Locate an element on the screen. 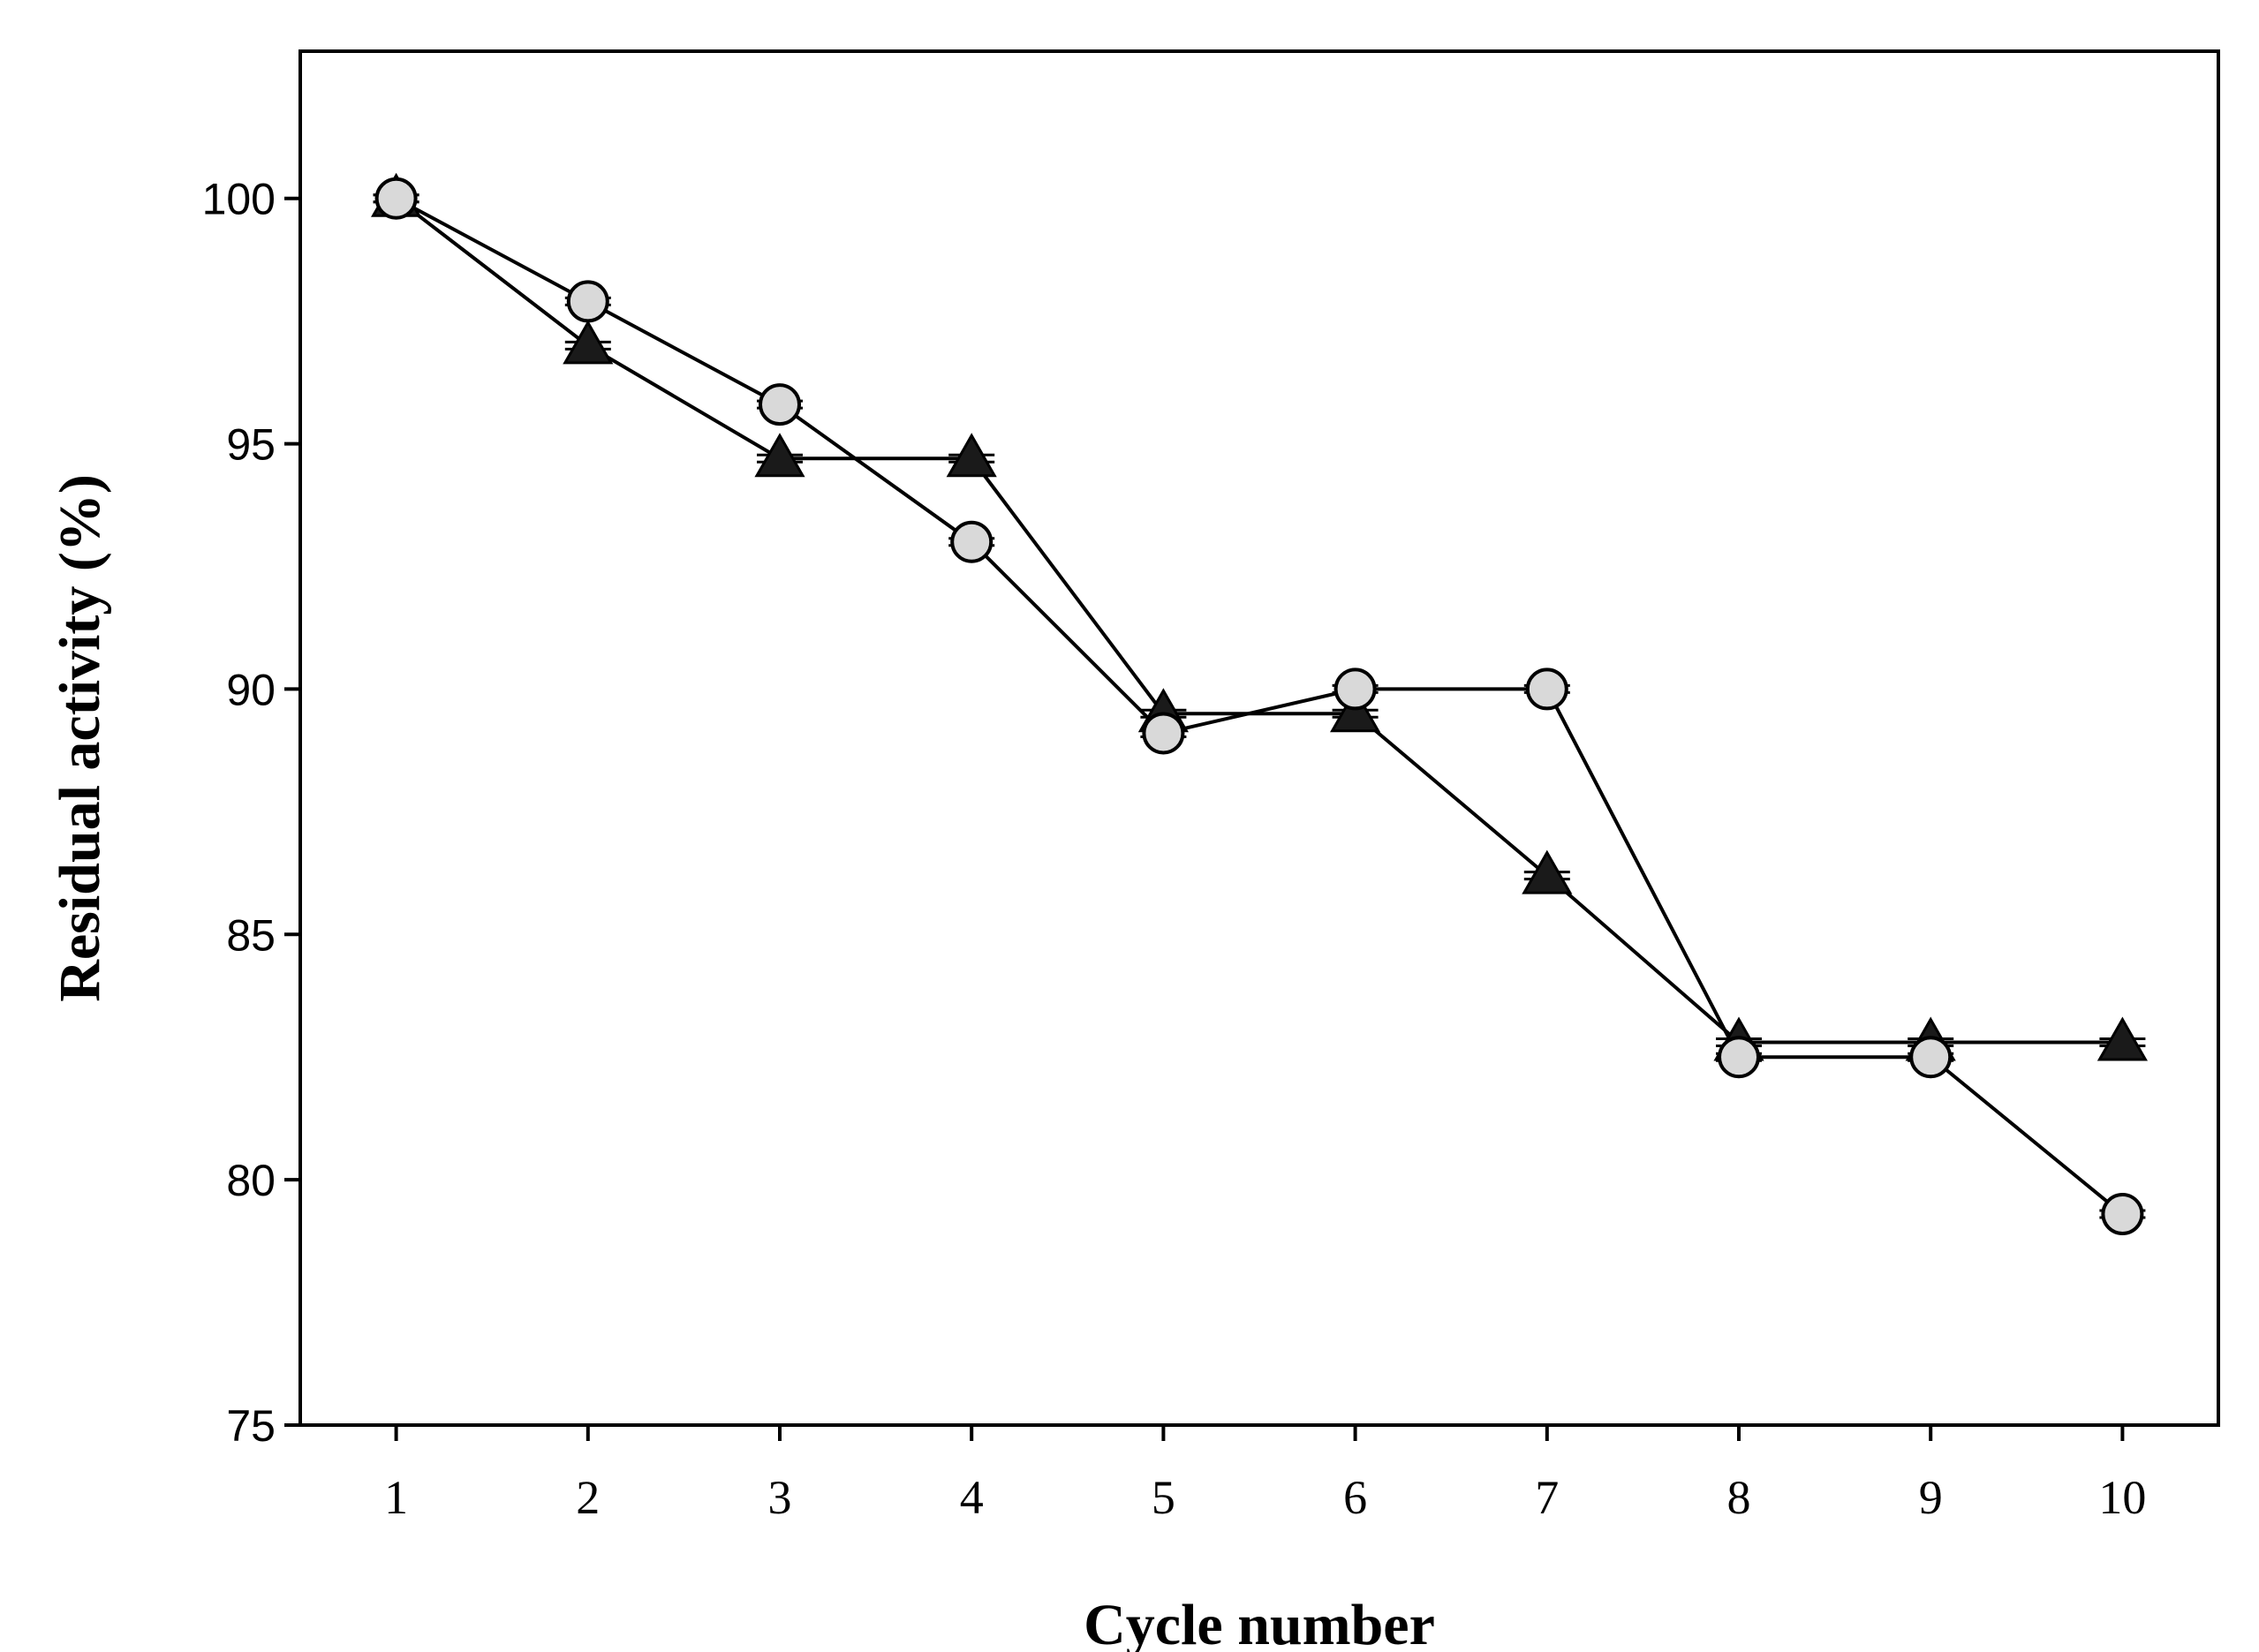 The width and height of the screenshot is (2259, 1652). x-tick-label: 9 is located at coordinates (1931, 1497).